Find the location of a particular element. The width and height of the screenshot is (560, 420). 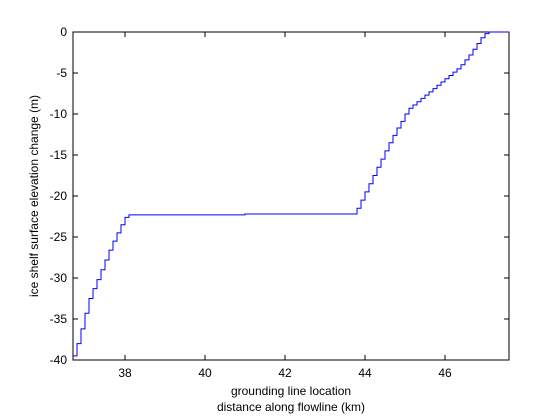

y-tick-label: 0 is located at coordinates (63, 32).